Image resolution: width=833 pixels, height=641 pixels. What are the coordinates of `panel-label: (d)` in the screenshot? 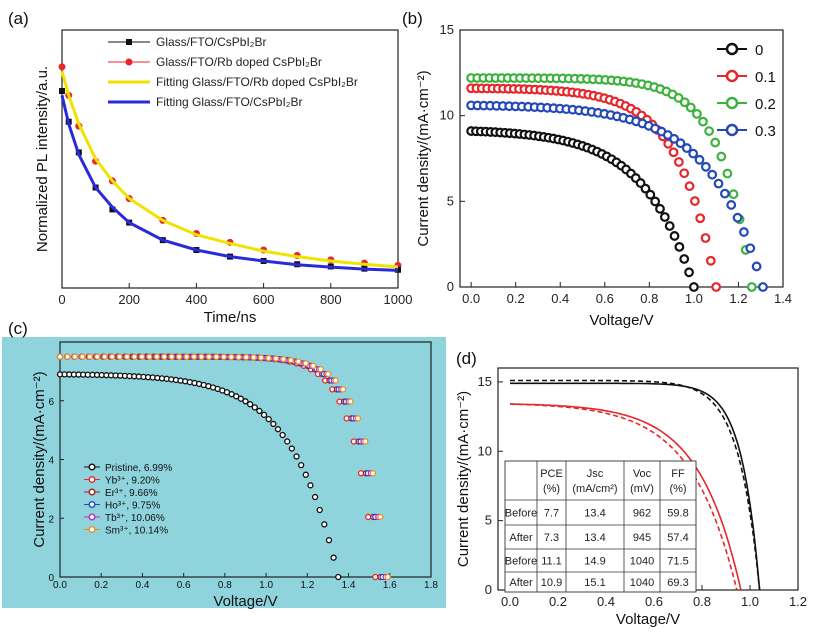 It's located at (466, 358).